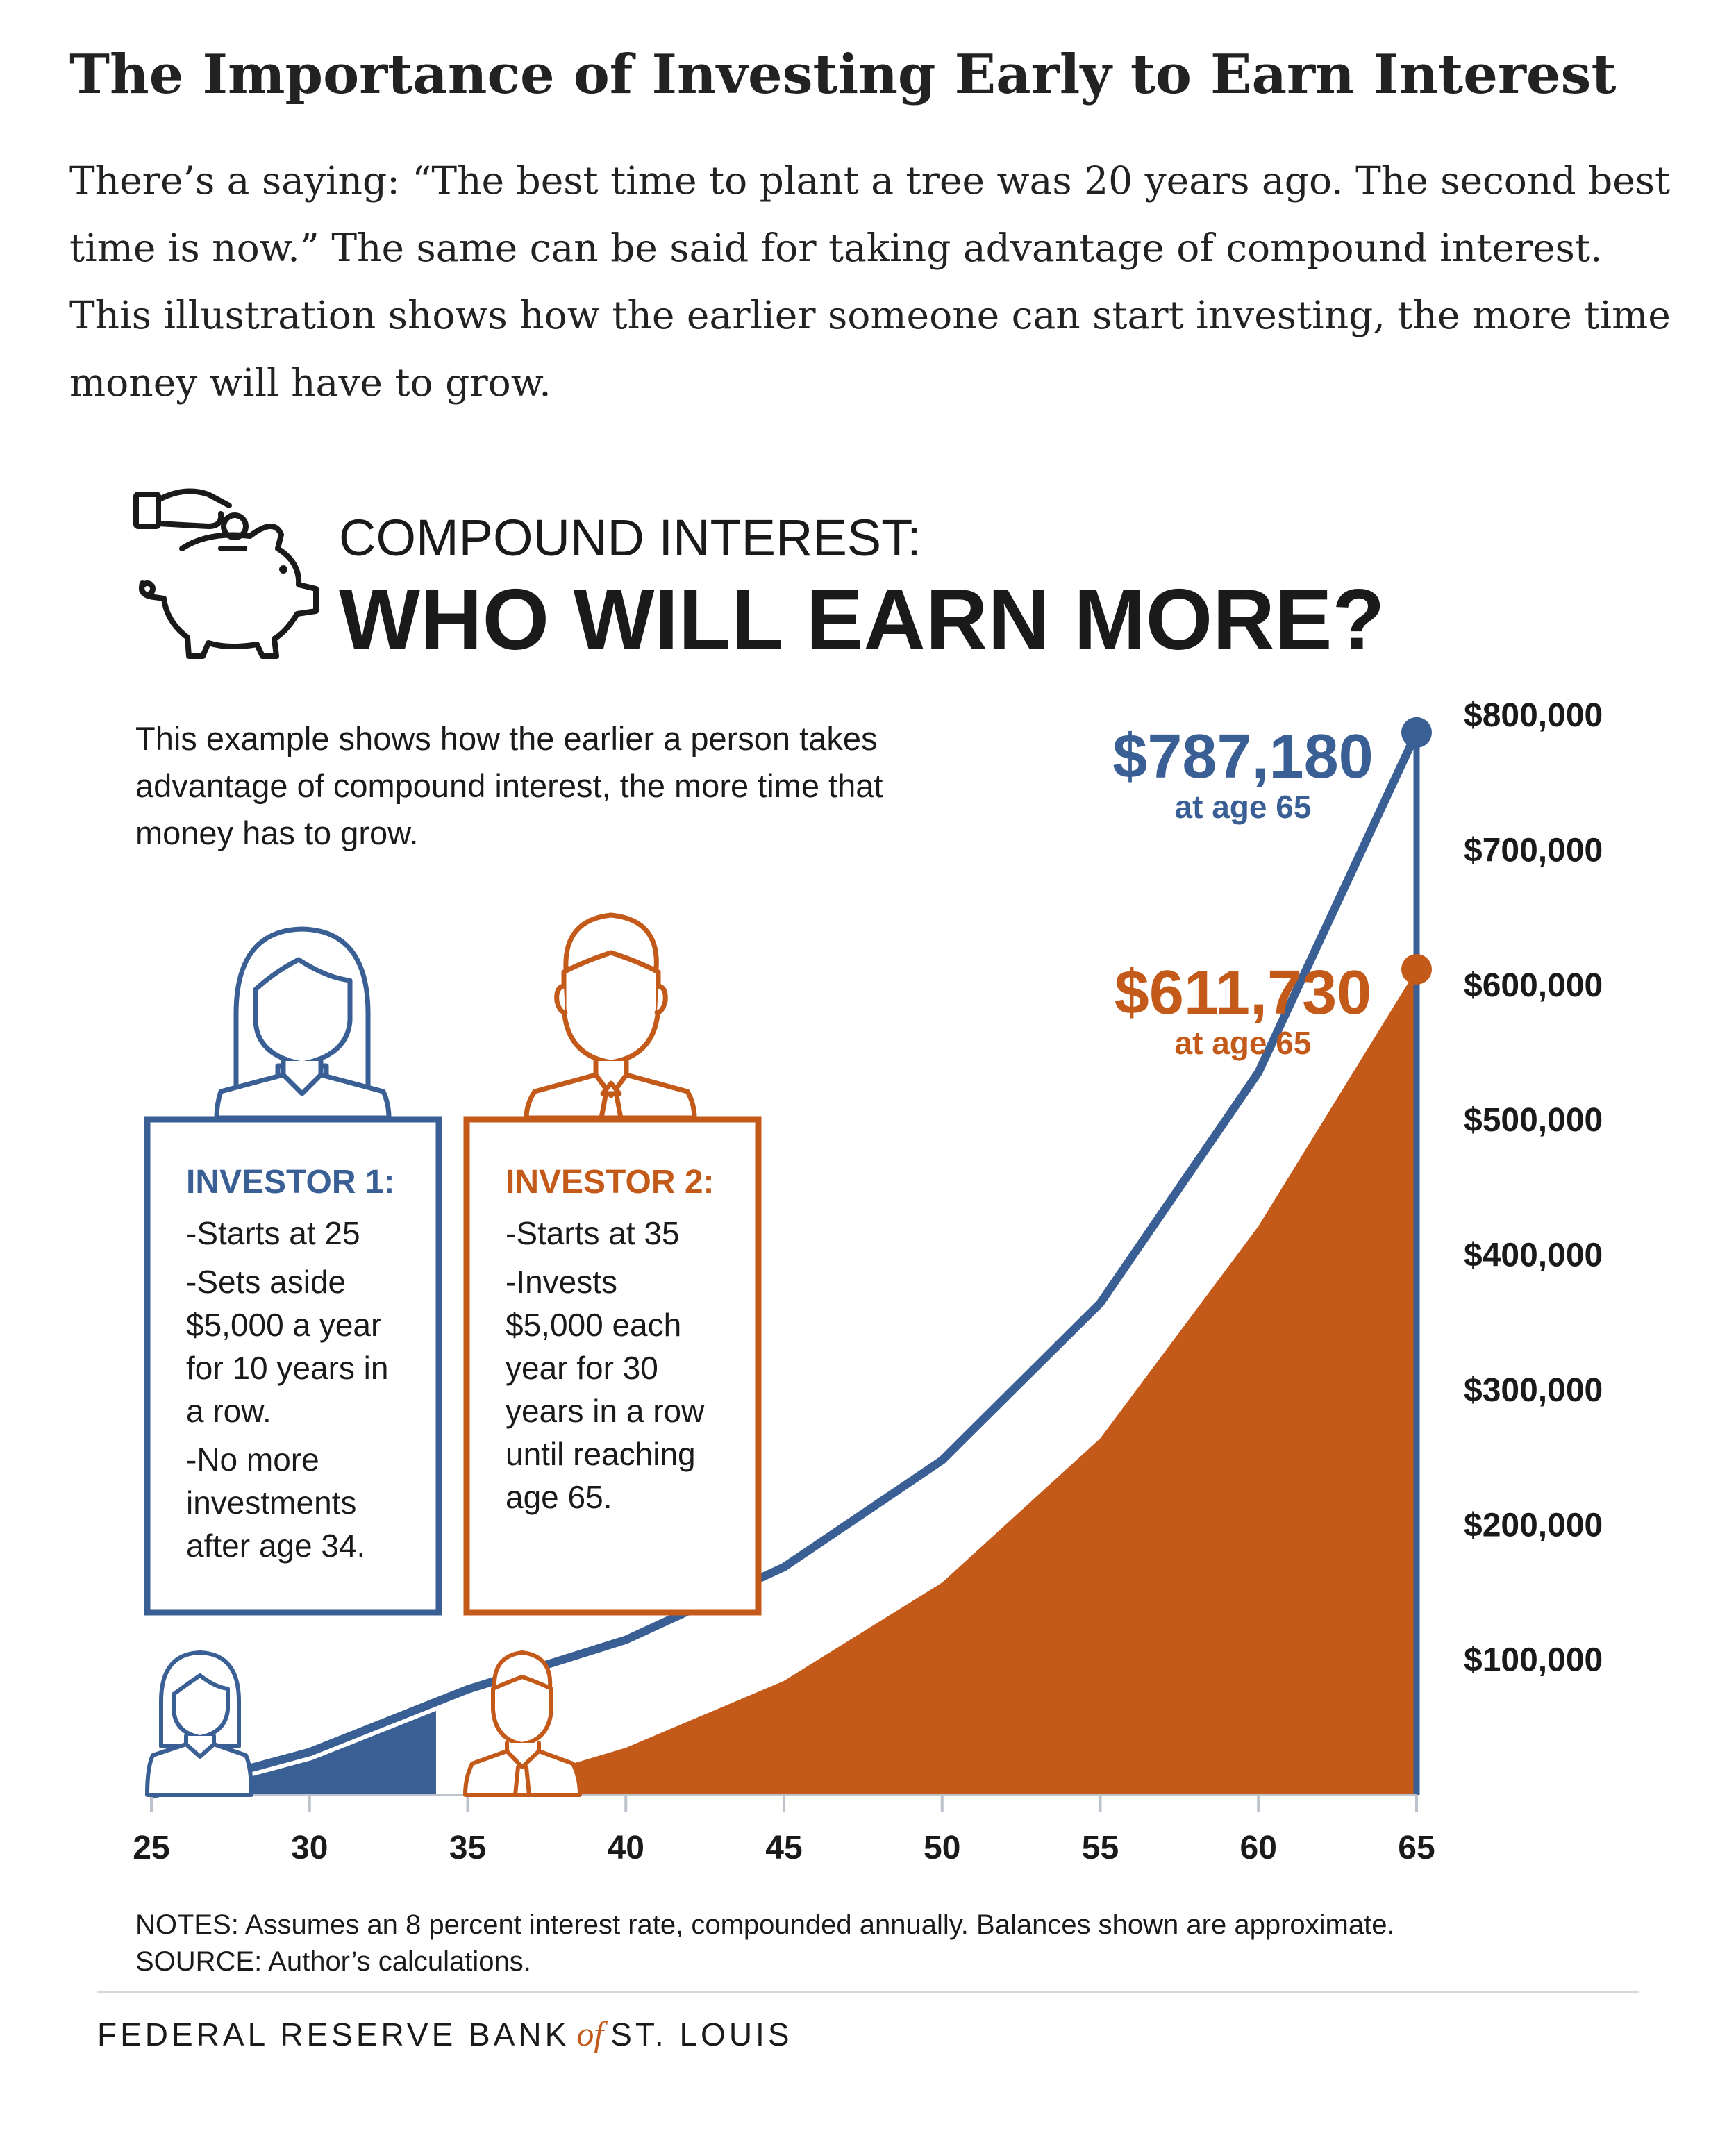 This screenshot has height=2140, width=1736. I want to click on x-axis-ticks: 25 30 35 40 45 50 55 60 65, so click(784, 1831).